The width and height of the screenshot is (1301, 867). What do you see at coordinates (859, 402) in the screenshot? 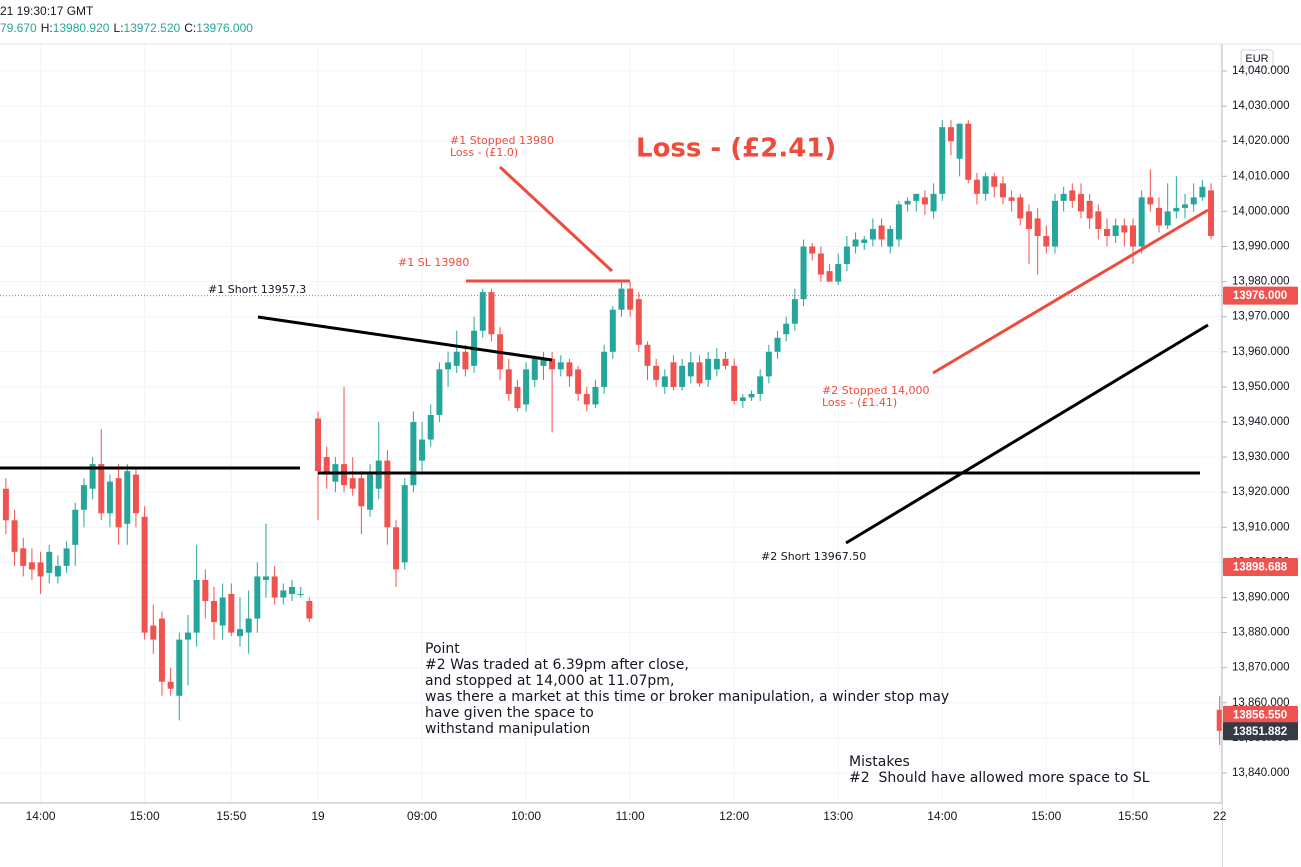
I see `annotation: Loss - (£1.41)` at bounding box center [859, 402].